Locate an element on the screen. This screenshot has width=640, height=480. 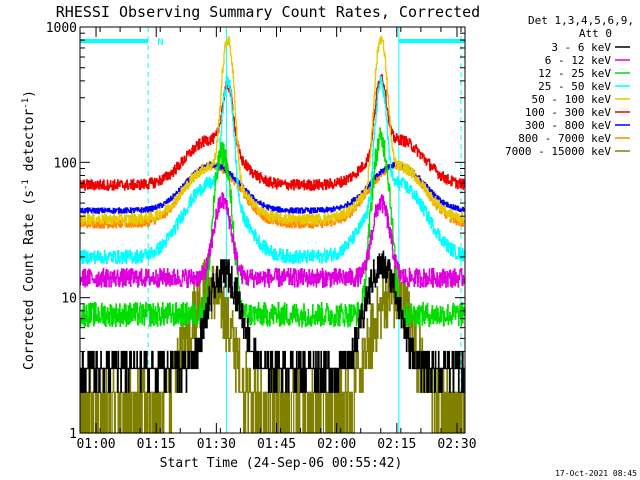
x-tick-label-4: 02:00 is located at coordinates (336, 444).